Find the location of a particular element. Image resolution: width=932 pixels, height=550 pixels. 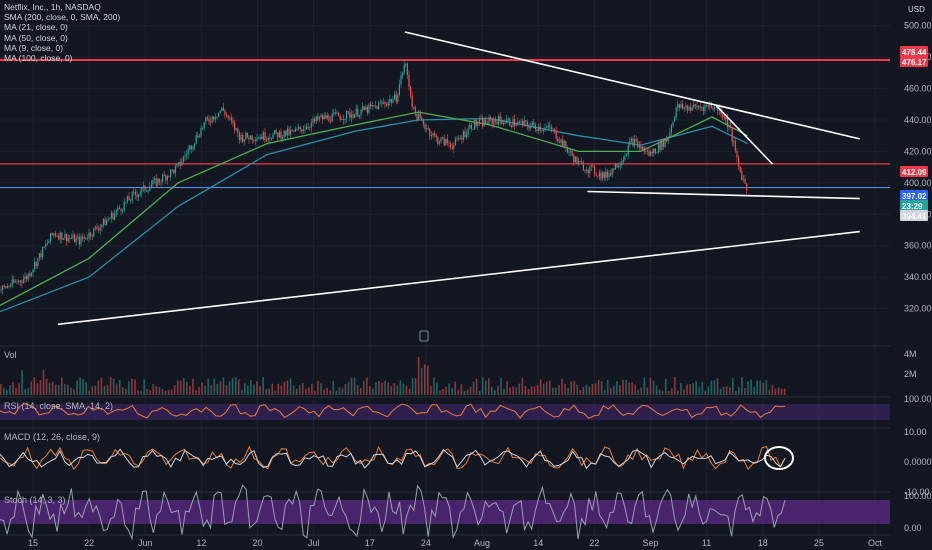

currency-label: USD is located at coordinates (916, 9).